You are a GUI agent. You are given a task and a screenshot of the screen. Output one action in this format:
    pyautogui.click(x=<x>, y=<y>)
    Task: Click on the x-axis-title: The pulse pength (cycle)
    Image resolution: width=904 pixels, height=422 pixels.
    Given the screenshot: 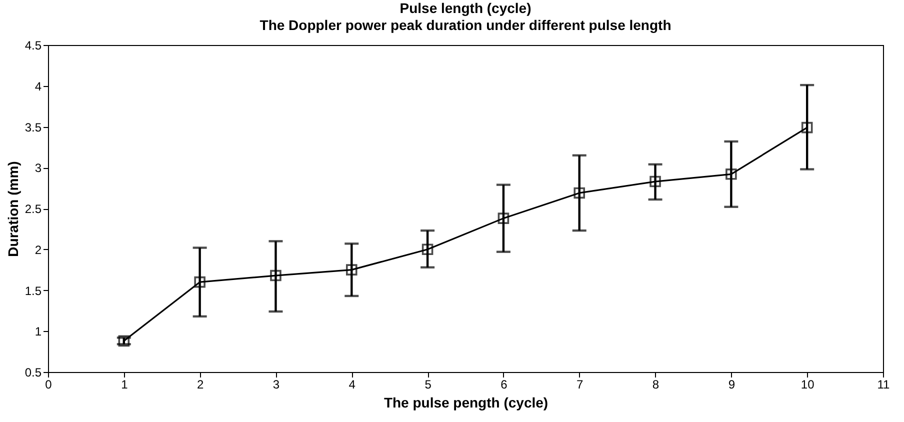 What is the action you would take?
    pyautogui.click(x=466, y=402)
    